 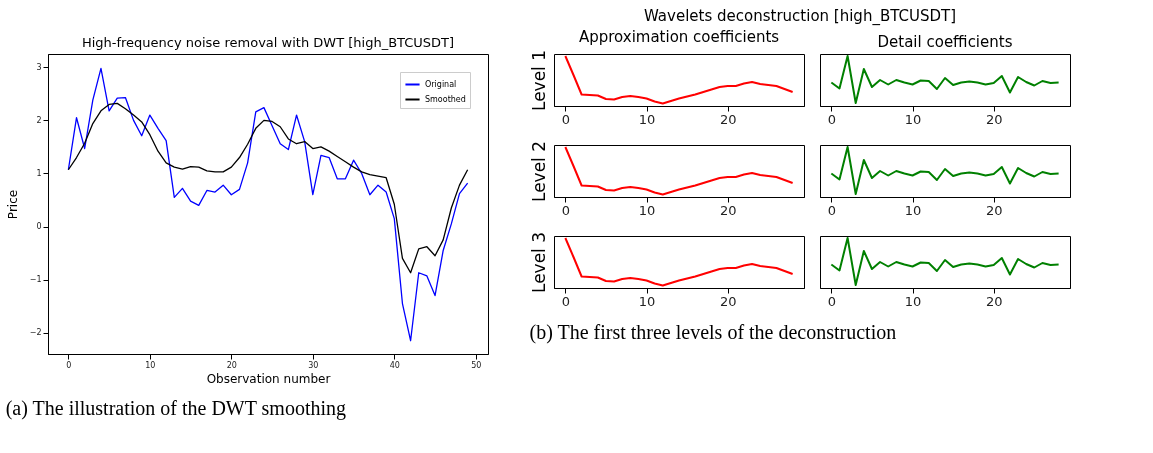 What do you see at coordinates (268, 42) in the screenshot?
I see `chart-title: High-frequency noise removal with DWT [high_BTCUSDT]` at bounding box center [268, 42].